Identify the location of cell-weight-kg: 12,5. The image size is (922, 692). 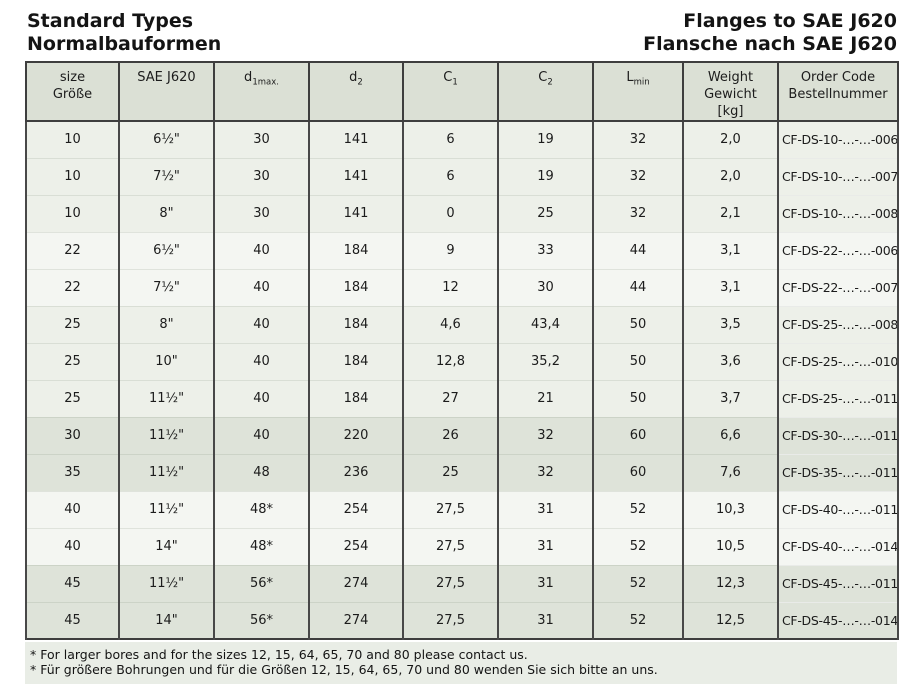
(730, 620).